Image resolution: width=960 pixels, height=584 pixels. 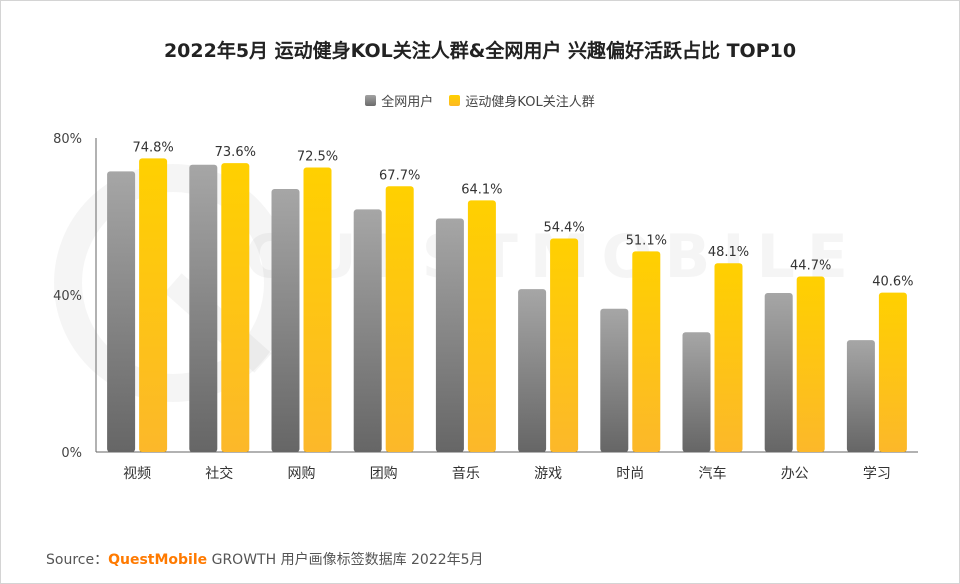 What do you see at coordinates (384, 474) in the screenshot?
I see `x-category-label: 团购` at bounding box center [384, 474].